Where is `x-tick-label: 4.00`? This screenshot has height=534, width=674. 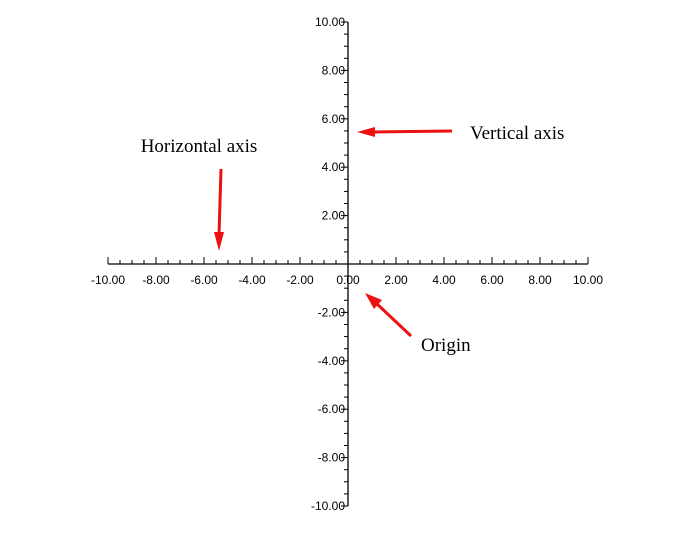
x-tick-label: 4.00 is located at coordinates (444, 280).